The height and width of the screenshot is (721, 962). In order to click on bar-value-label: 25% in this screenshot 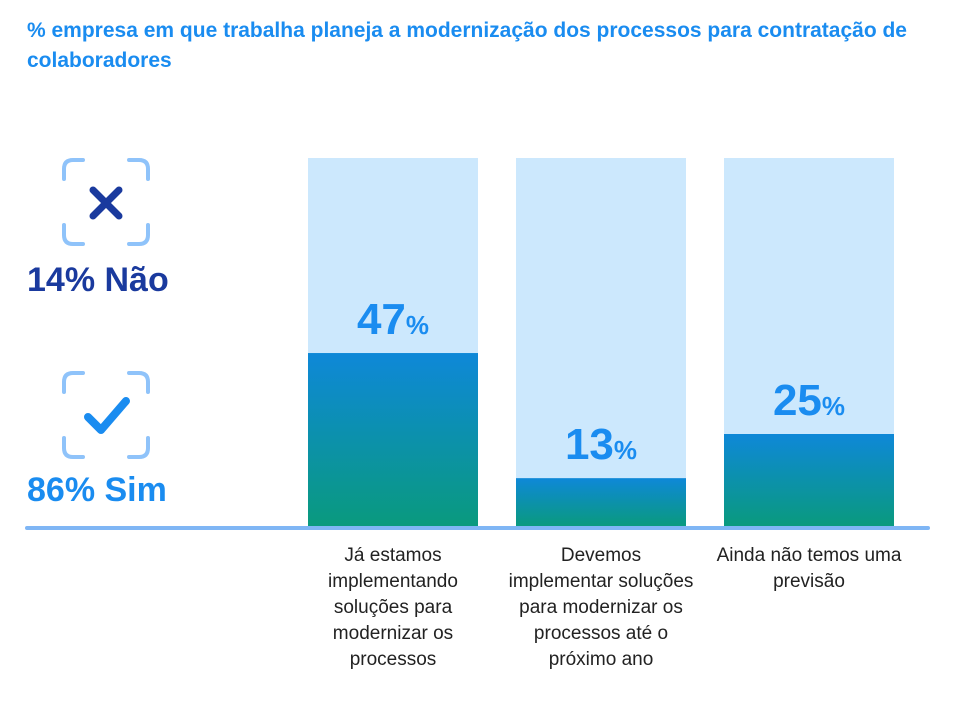, I will do `click(809, 401)`.